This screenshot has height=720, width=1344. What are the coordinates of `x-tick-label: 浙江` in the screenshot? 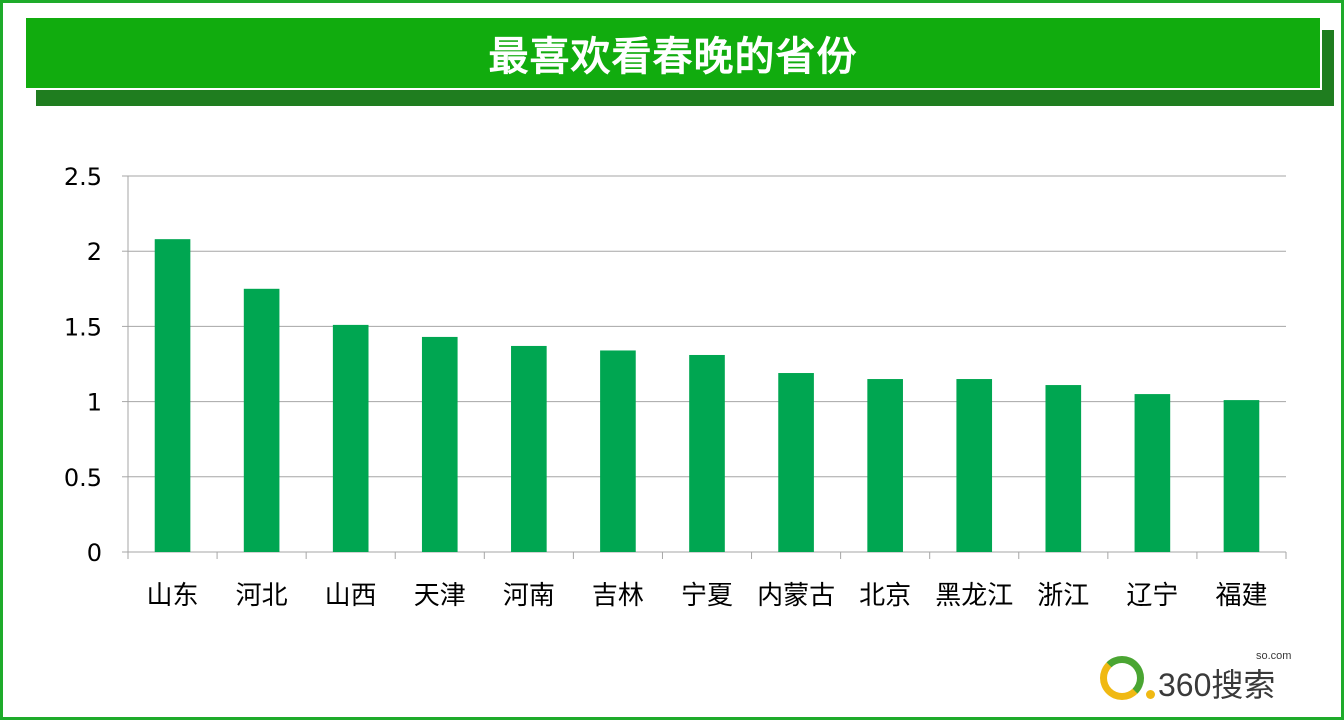 It's located at (1063, 596).